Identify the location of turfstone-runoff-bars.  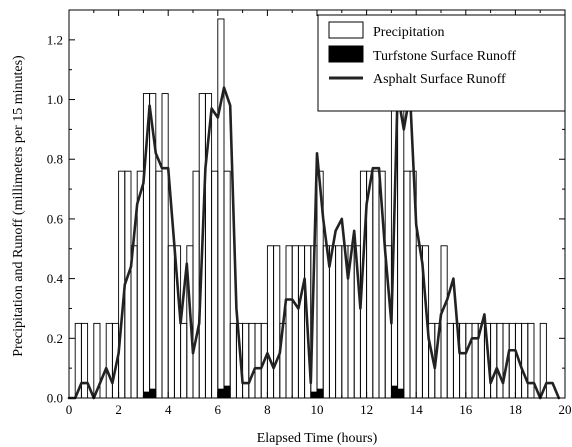
(273, 392).